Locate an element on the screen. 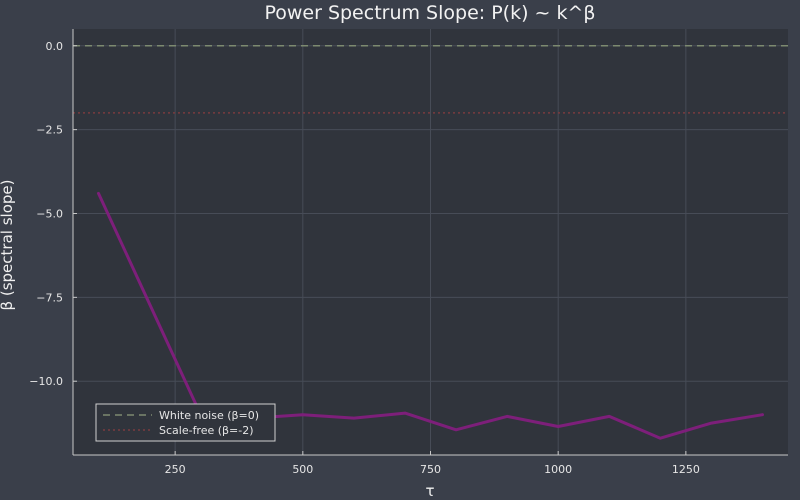 This screenshot has height=500, width=800. y-tick-label: 0.0 is located at coordinates (55, 46).